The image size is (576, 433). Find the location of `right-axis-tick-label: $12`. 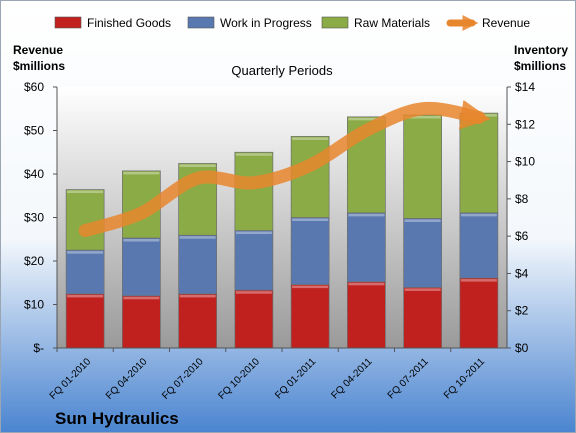

right-axis-tick-label: $12 is located at coordinates (525, 124).